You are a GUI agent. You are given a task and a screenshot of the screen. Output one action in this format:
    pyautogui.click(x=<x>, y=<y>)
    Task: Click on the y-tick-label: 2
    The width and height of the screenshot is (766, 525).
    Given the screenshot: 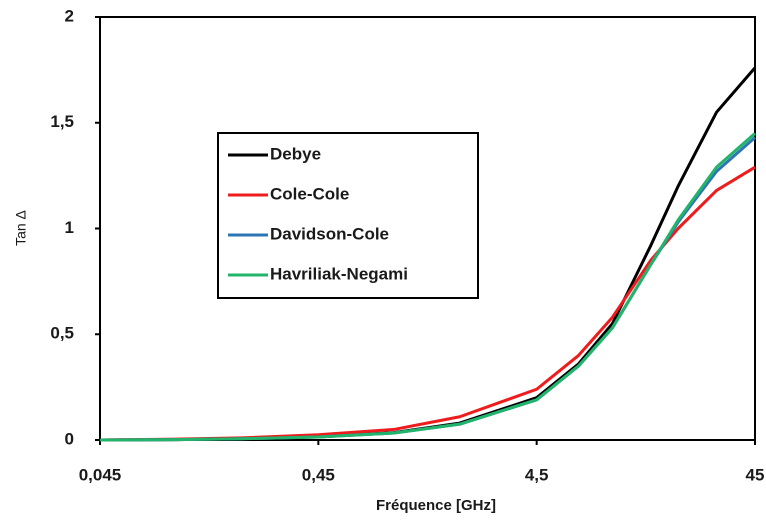 What is the action you would take?
    pyautogui.click(x=69, y=15)
    